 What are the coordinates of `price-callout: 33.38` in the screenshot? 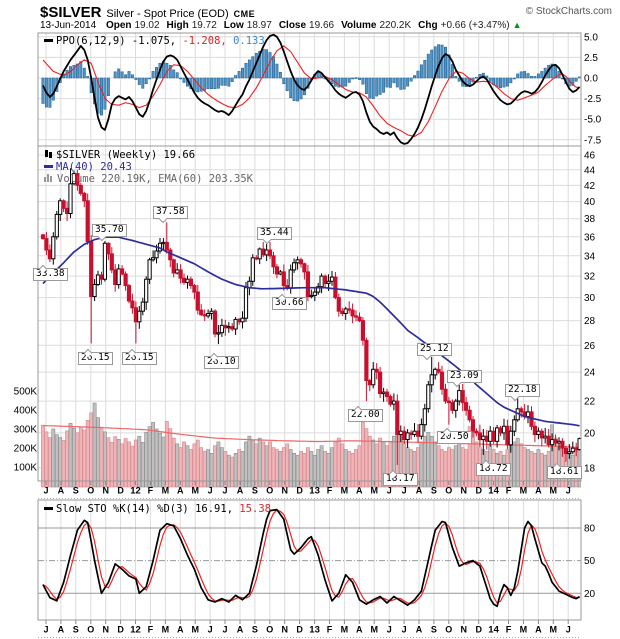 It's located at (50, 272).